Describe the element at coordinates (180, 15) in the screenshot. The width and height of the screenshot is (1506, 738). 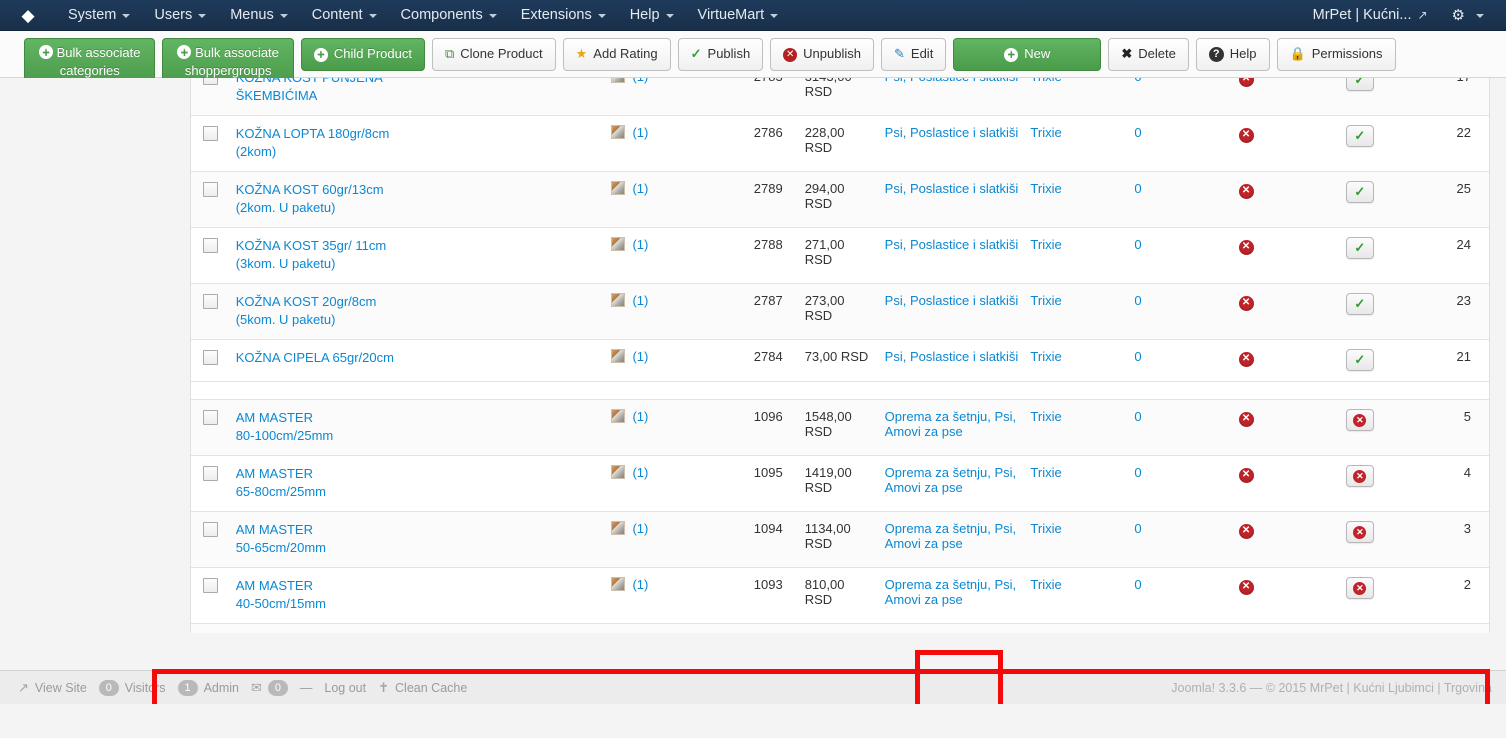
I see `menu-users: Users` at that location.